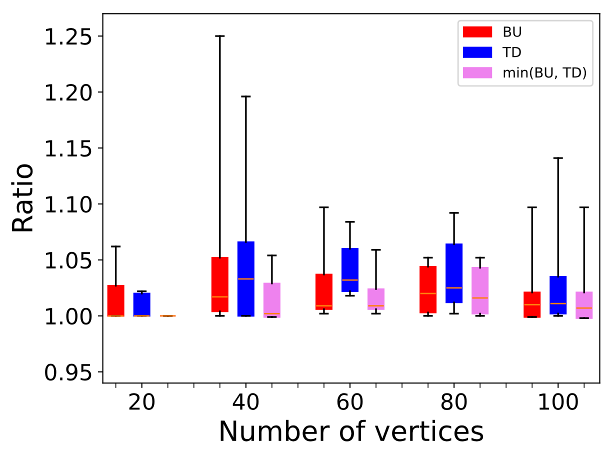 The image size is (612, 456). Describe the element at coordinates (22, 198) in the screenshot. I see `y-axis-title: Ratio` at that location.